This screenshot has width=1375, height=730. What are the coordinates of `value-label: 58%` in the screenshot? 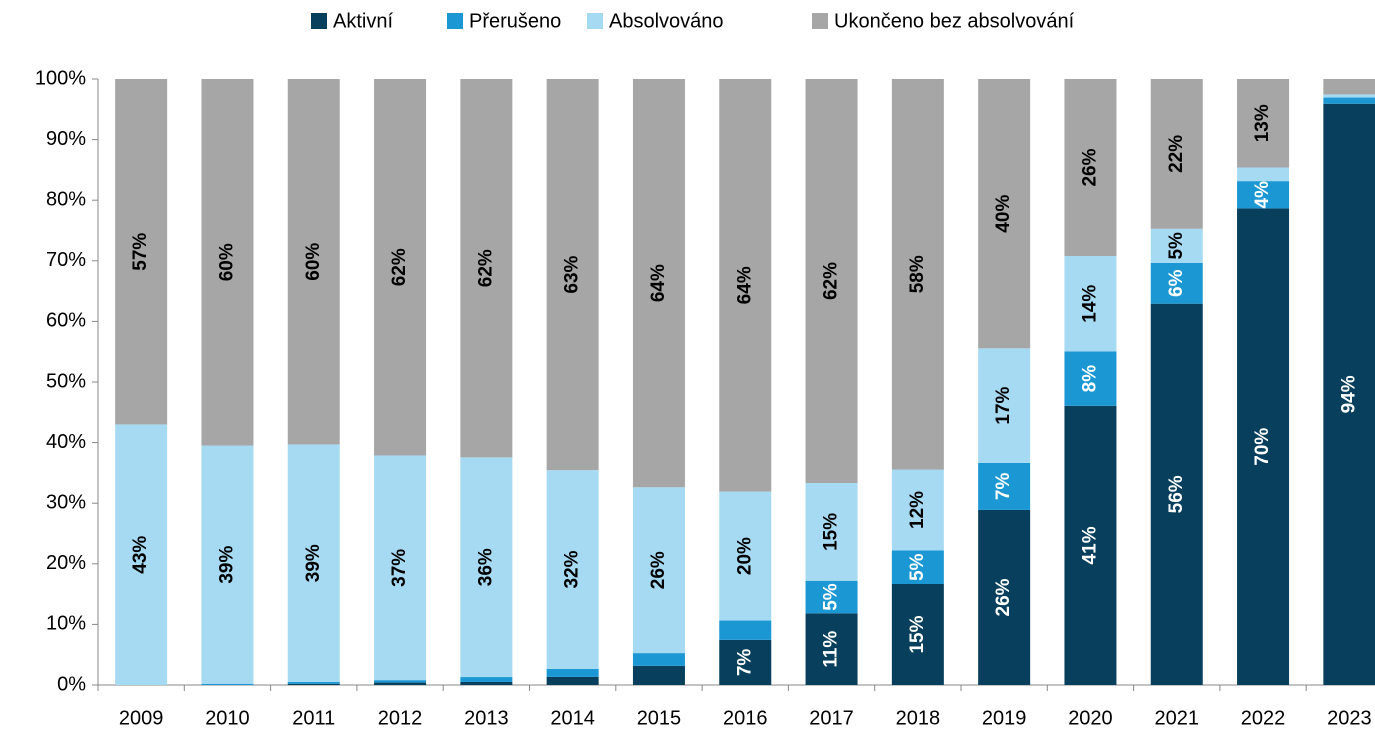 It's located at (917, 274).